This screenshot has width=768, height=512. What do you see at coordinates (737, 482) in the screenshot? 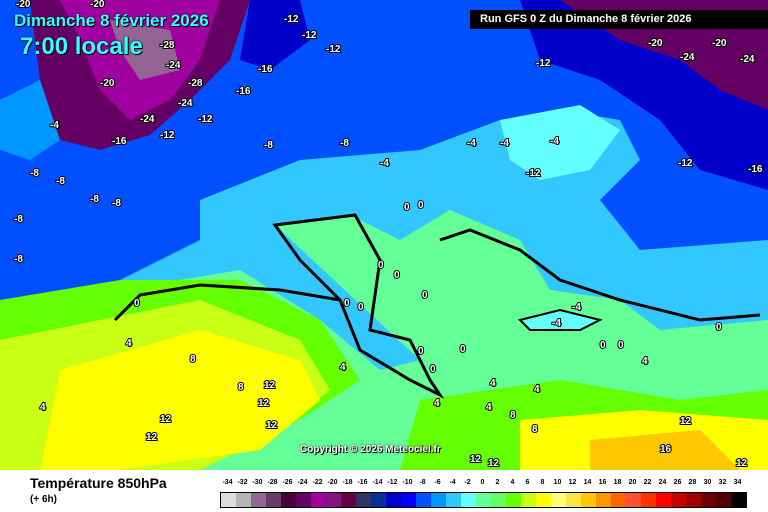
I see `legend-tick: 34` at bounding box center [737, 482].